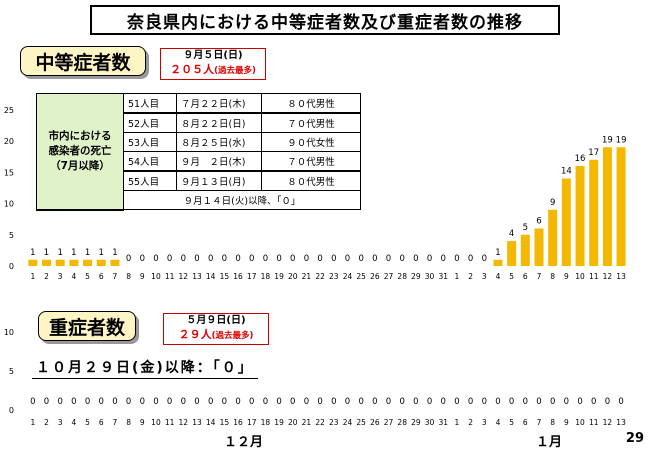 This screenshot has width=650, height=450. What do you see at coordinates (11, 410) in the screenshot?
I see `severe-y-tick-label: 0` at bounding box center [11, 410].